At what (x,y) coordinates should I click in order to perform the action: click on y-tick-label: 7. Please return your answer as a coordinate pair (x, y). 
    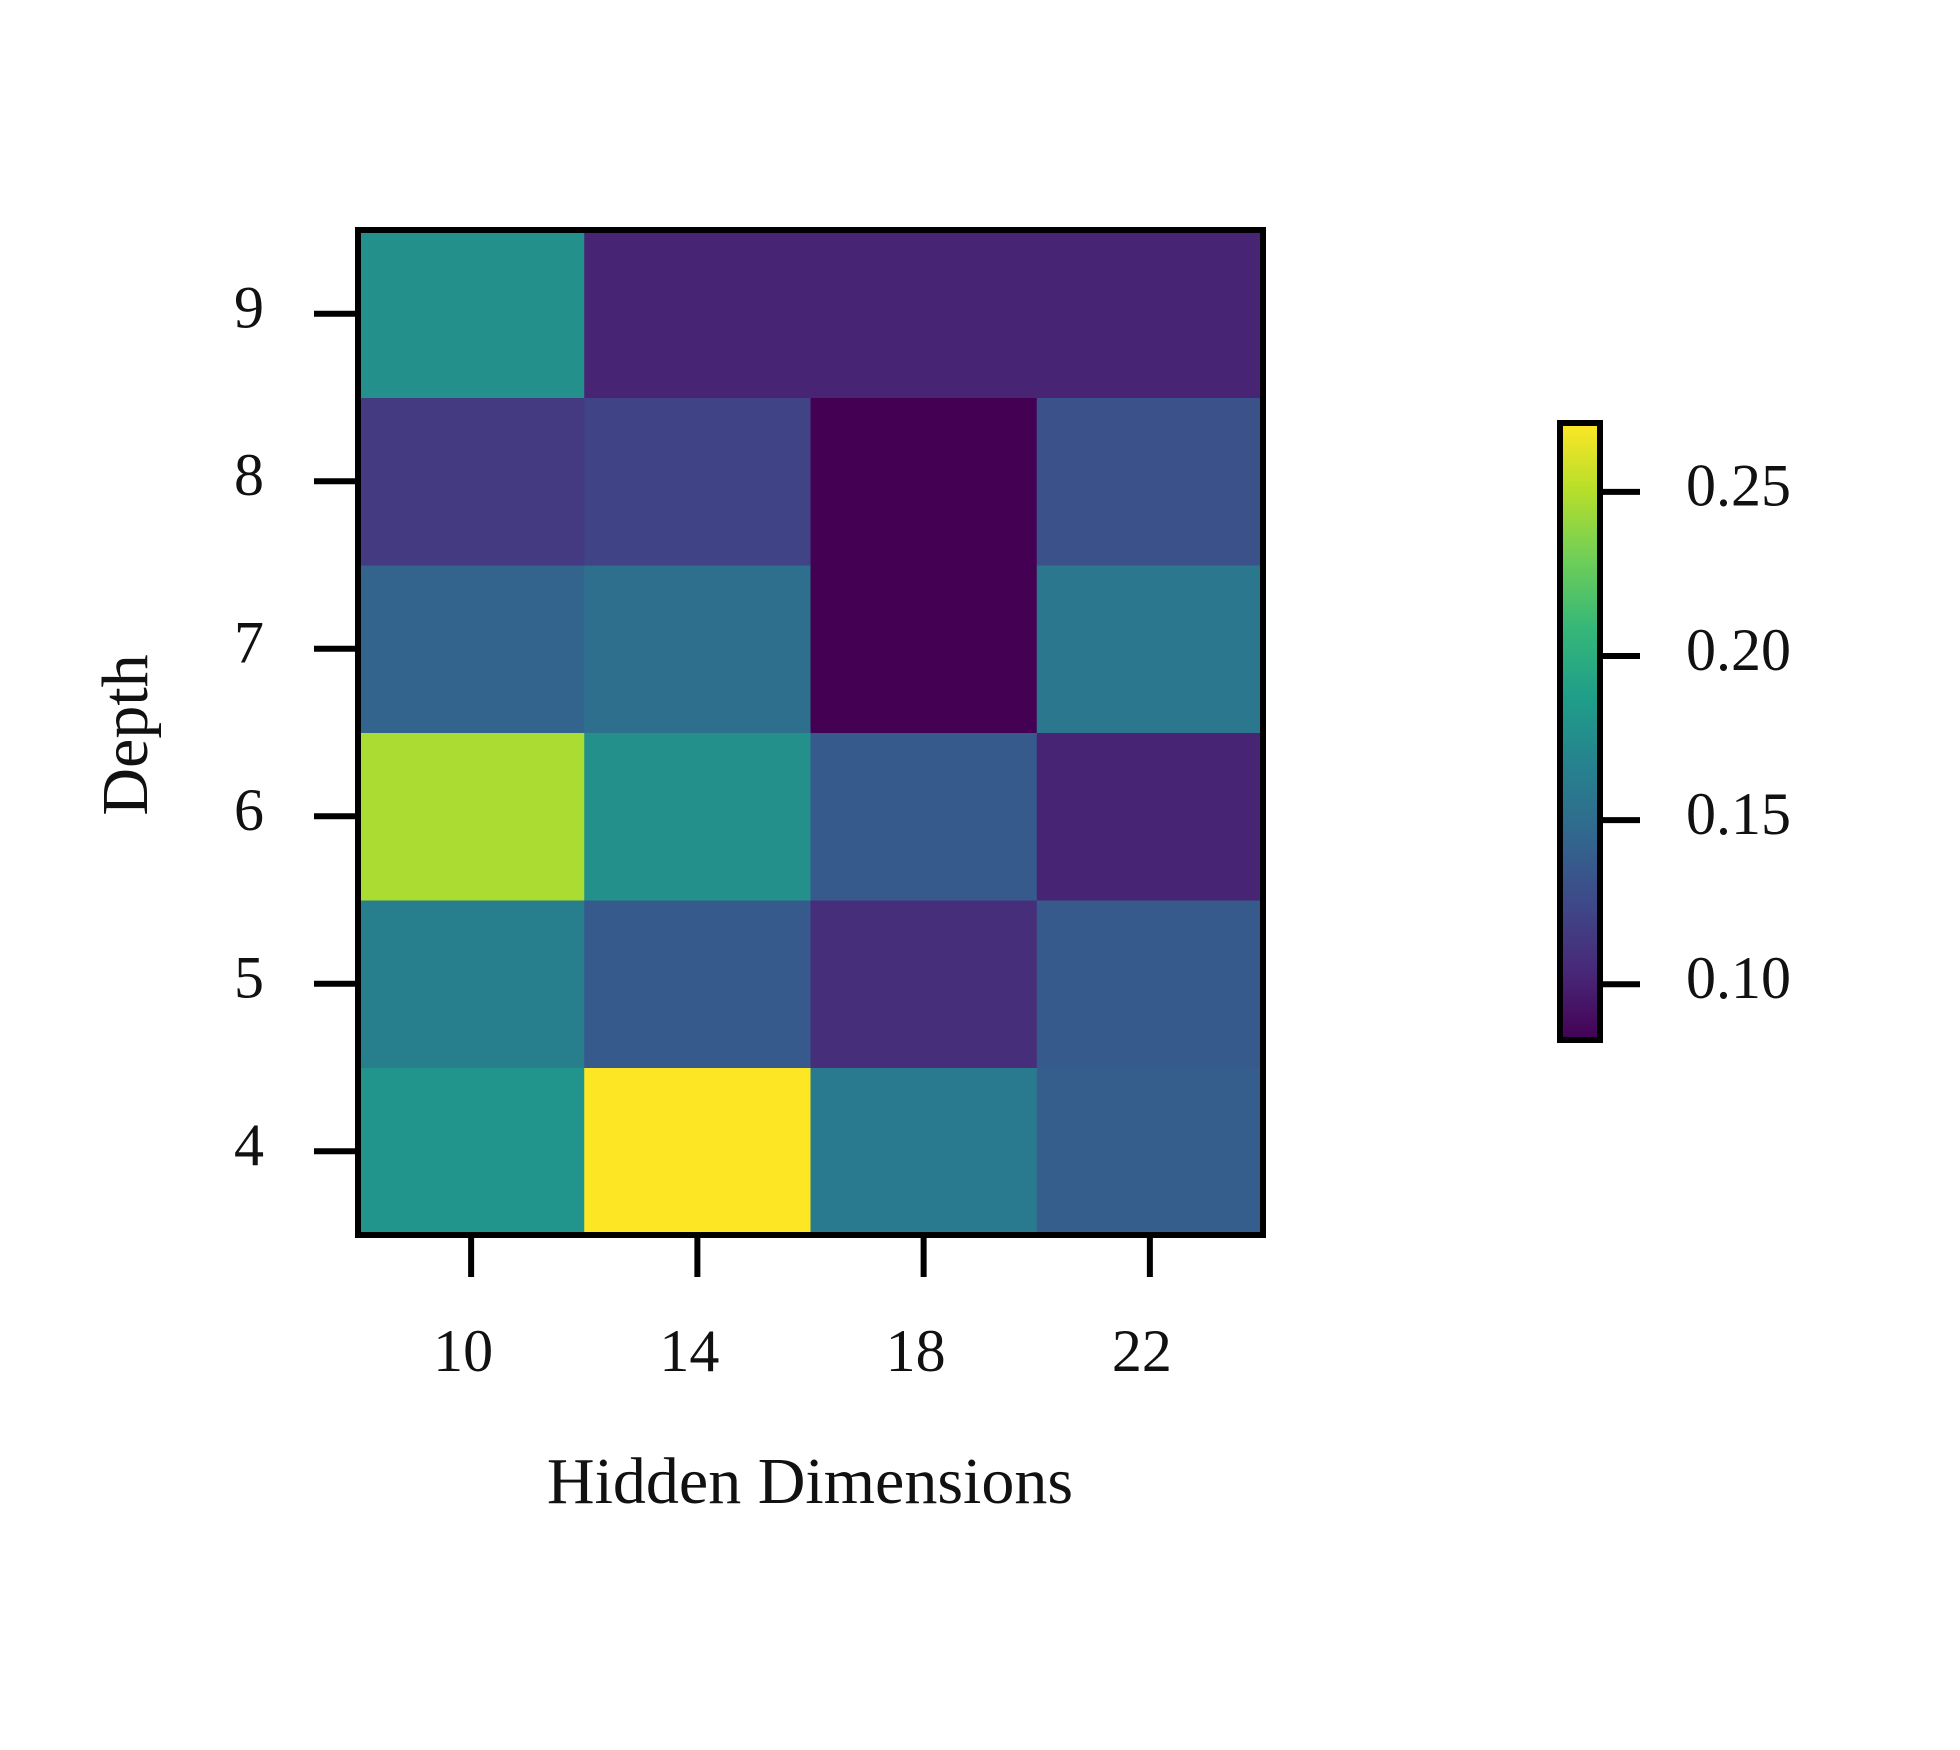
    Looking at the image, I should click on (249, 643).